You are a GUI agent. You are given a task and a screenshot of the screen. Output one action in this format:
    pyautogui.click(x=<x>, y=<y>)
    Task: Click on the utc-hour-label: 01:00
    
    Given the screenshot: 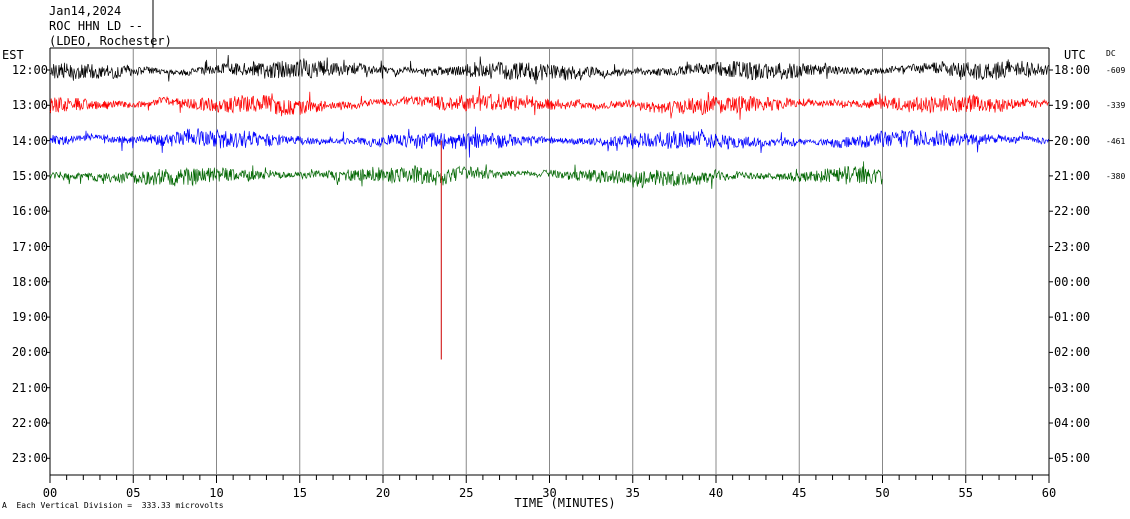 What is the action you would take?
    pyautogui.click(x=1072, y=317)
    